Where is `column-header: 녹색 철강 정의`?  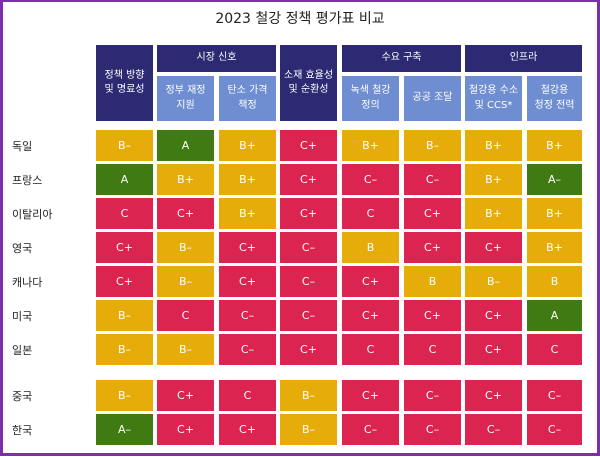 column-header: 녹색 철강 정의 is located at coordinates (370, 98).